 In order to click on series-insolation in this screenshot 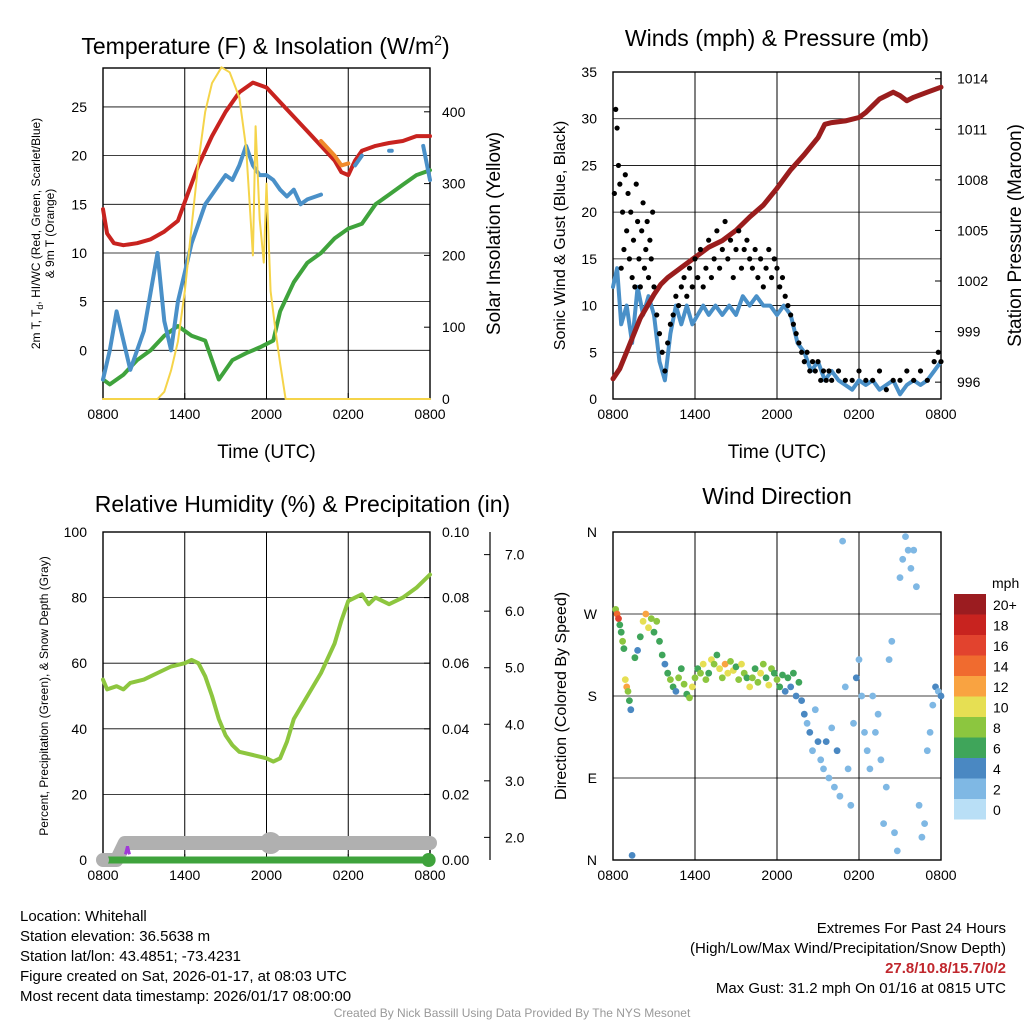, I will do `click(266, 233)`.